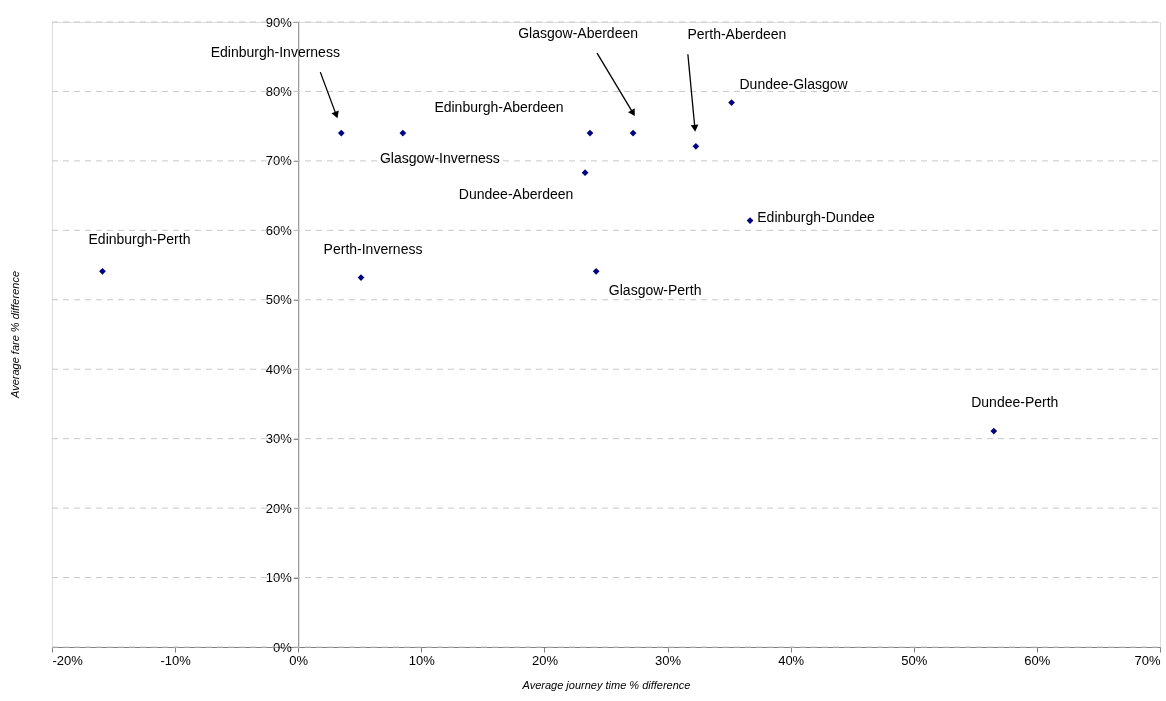  I want to click on annotation: Edinburgh-Inverness, so click(275, 52).